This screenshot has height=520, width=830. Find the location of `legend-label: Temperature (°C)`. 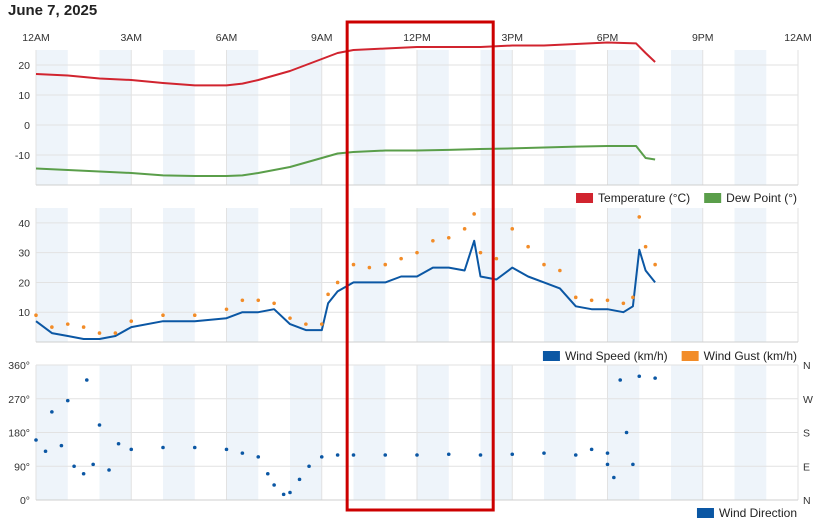

legend-label: Temperature (°C) is located at coordinates (644, 198).